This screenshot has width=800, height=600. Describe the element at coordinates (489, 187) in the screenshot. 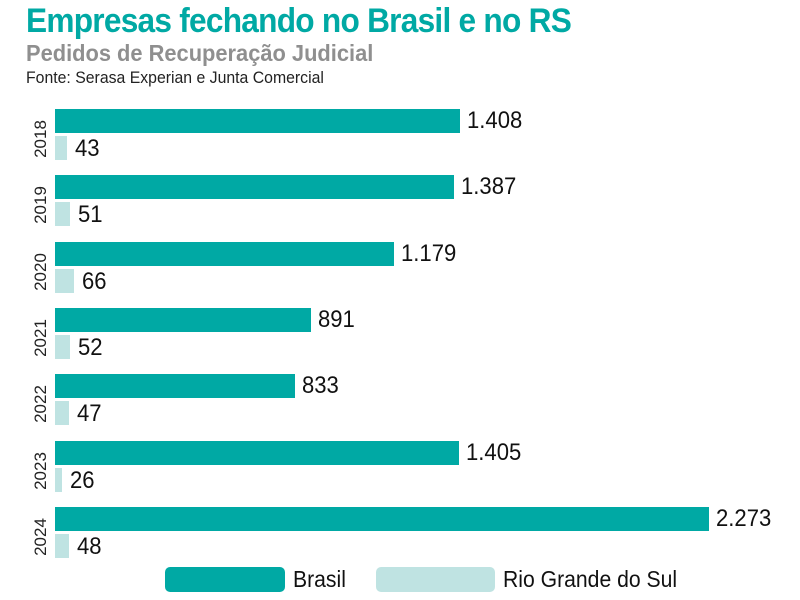

I see `value-label-brasil: 1.387` at that location.